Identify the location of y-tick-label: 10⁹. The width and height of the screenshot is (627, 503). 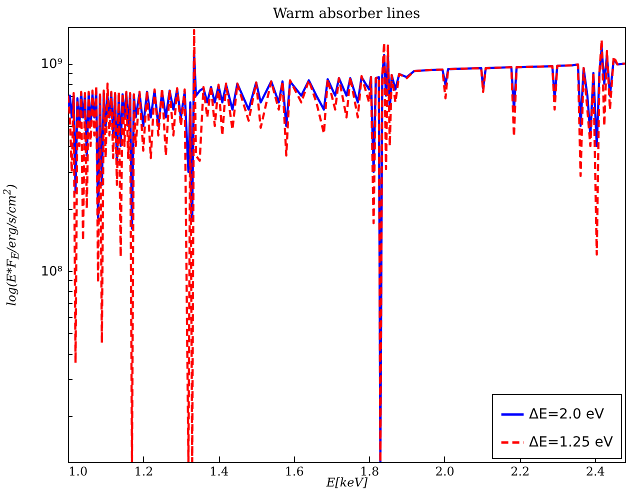
(51, 64).